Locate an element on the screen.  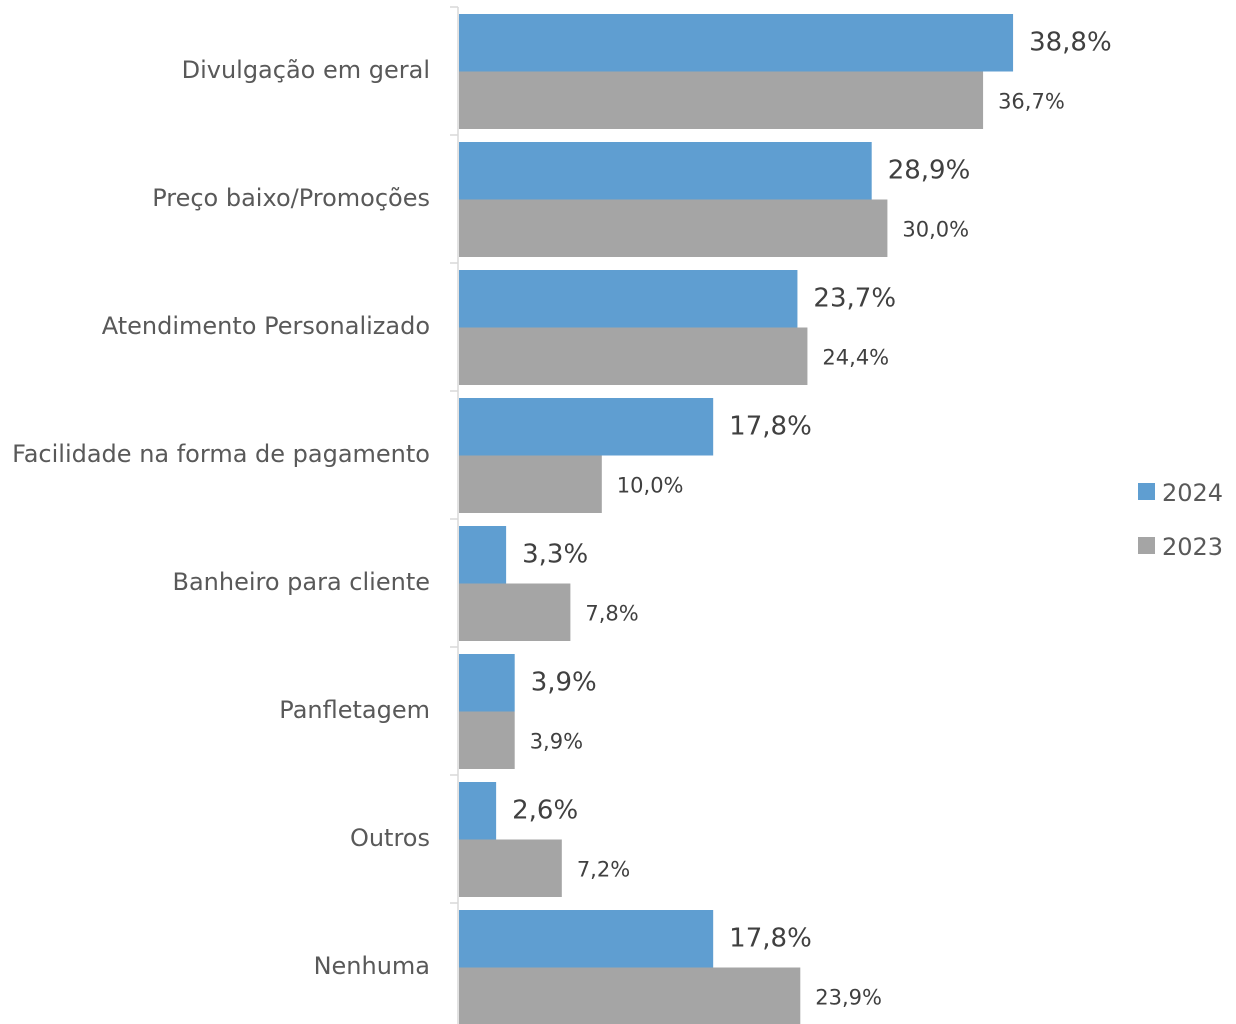
value-label: 36,7% is located at coordinates (1031, 101).